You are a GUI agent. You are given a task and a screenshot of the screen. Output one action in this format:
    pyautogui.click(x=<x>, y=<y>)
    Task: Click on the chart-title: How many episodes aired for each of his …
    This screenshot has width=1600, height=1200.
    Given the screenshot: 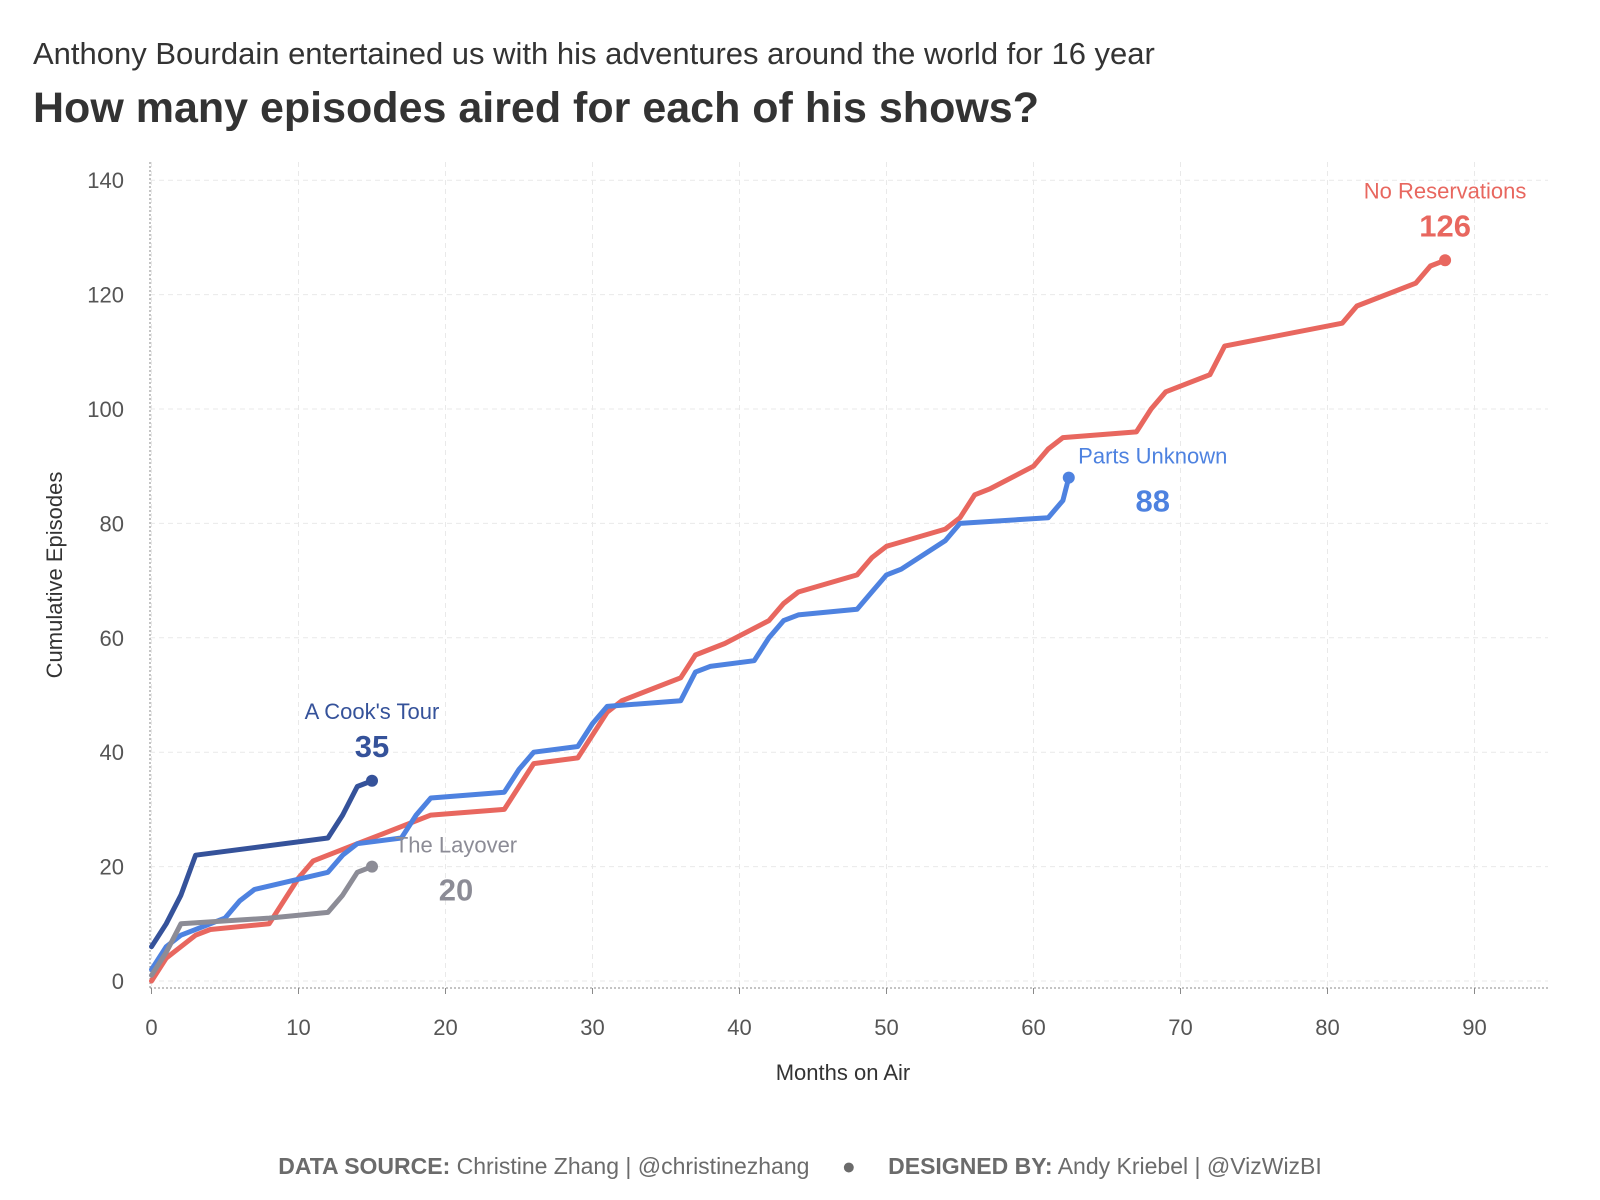 What is the action you would take?
    pyautogui.click(x=536, y=108)
    